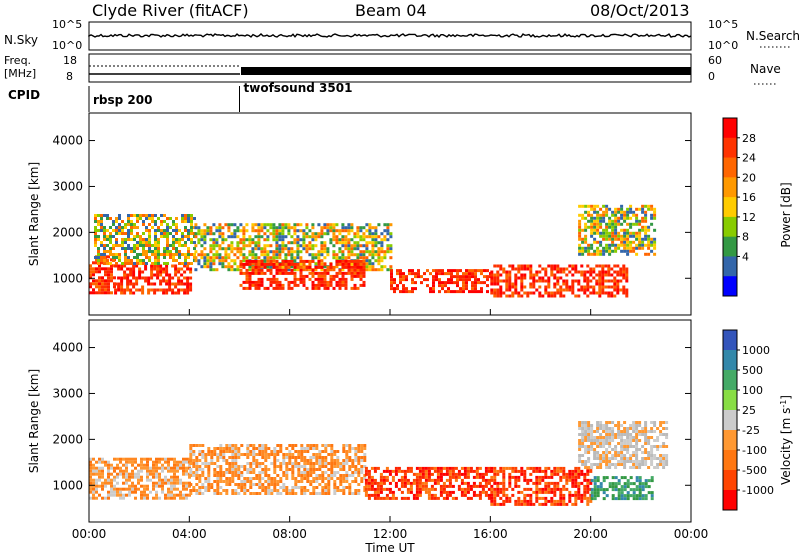 This screenshot has height=554, width=800. I want to click on colorbar-tick-label-1: 24, so click(749, 158).